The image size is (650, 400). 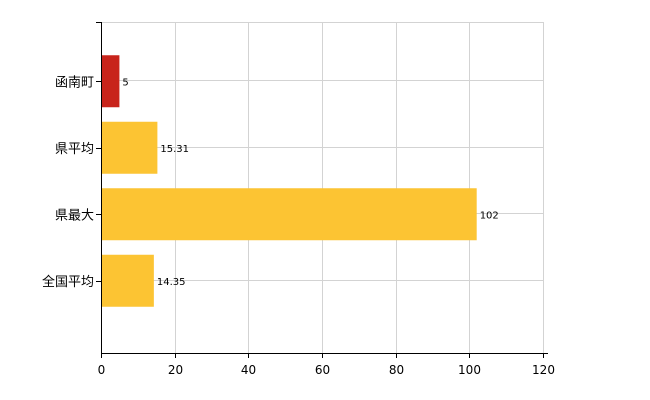 I want to click on category-label-4: 全国平均, so click(x=68, y=282).